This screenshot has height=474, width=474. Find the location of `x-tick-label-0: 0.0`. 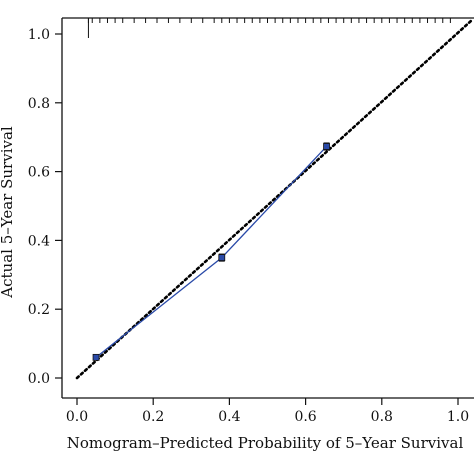

x-tick-label-0: 0.0 is located at coordinates (77, 417).